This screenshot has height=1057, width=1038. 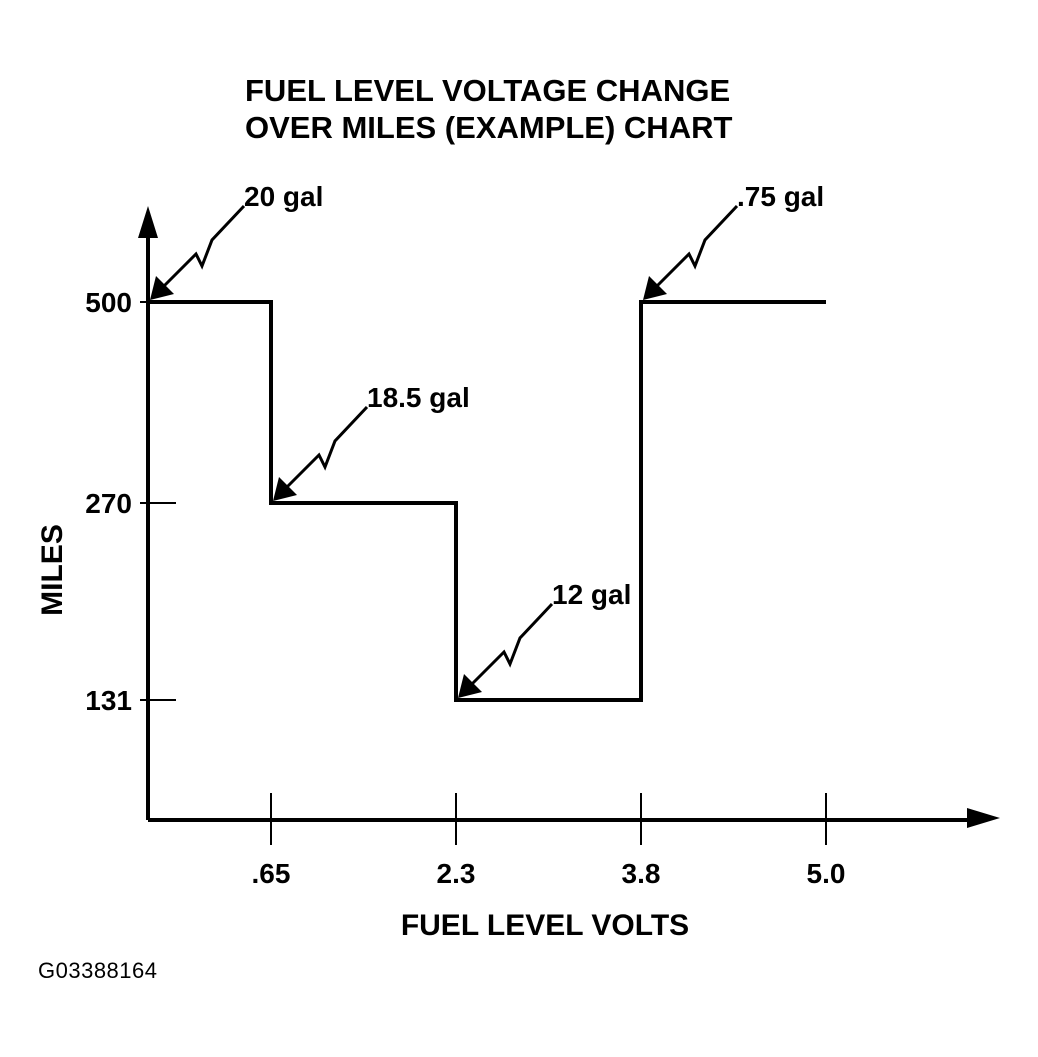 What do you see at coordinates (826, 873) in the screenshot?
I see `x-tick-label: 5.0` at bounding box center [826, 873].